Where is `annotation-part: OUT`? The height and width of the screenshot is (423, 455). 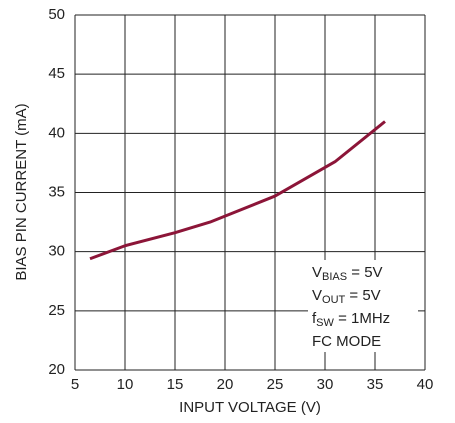
annotation-part: OUT is located at coordinates (334, 300).